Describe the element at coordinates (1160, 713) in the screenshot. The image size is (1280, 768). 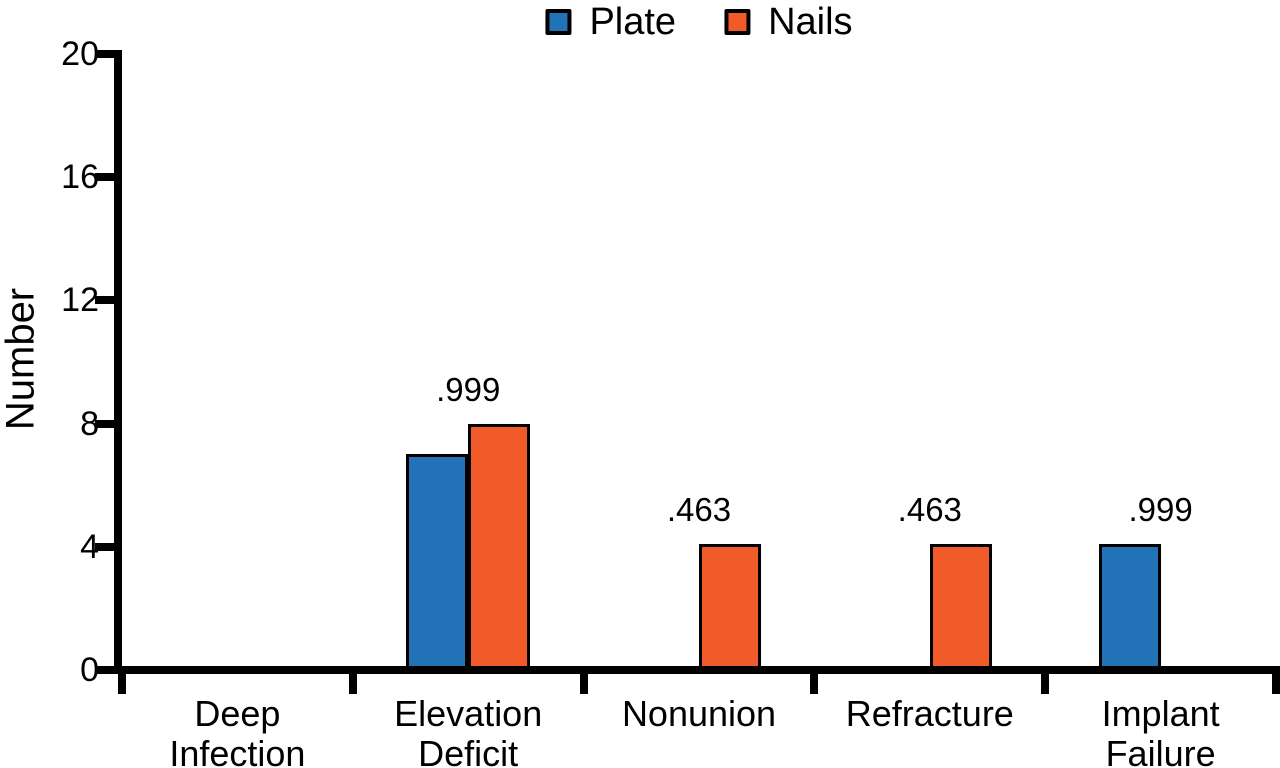
I see `x-category-label-line: Implant` at that location.